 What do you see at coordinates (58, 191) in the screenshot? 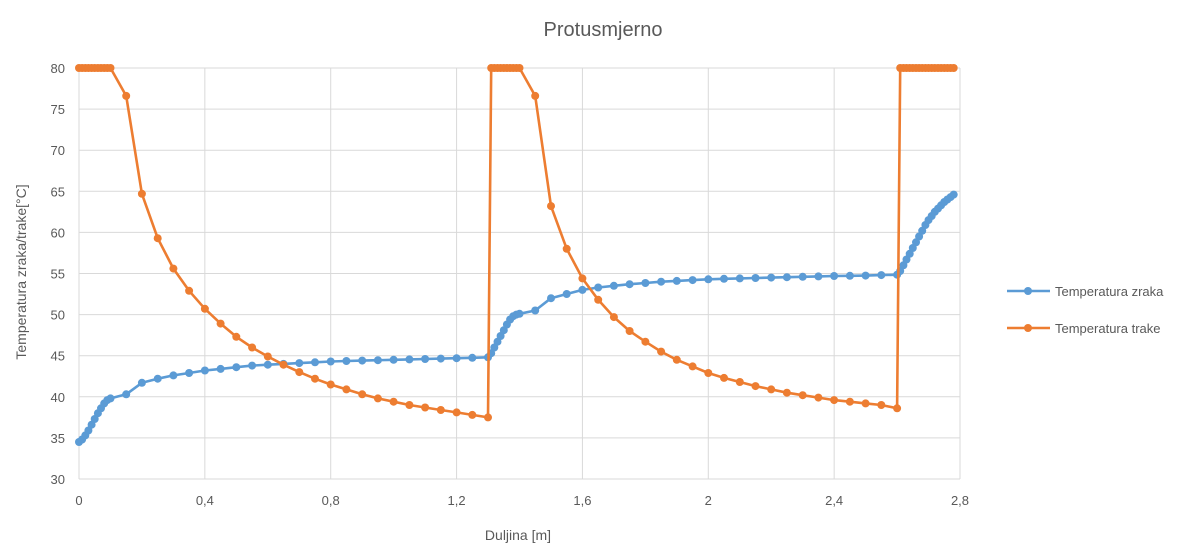
I see `y-tick-label: 65` at bounding box center [58, 191].